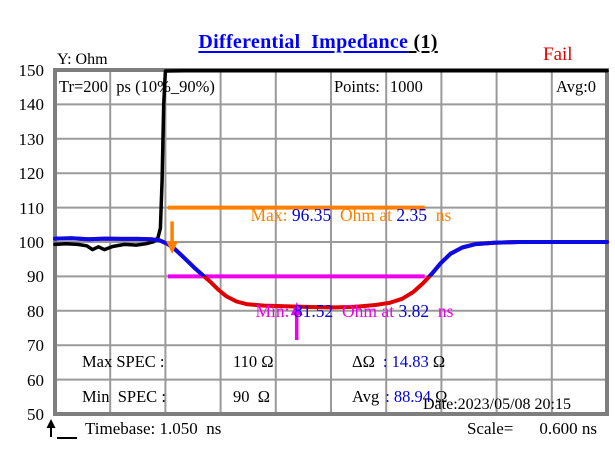 This screenshot has height=457, width=615. I want to click on max-annotation-label: Max:, so click(271, 215).